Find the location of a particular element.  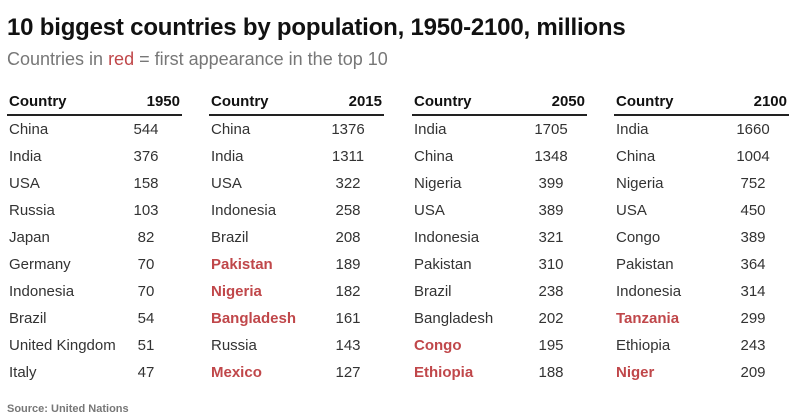

table-row: Japan 82 is located at coordinates (94, 237).